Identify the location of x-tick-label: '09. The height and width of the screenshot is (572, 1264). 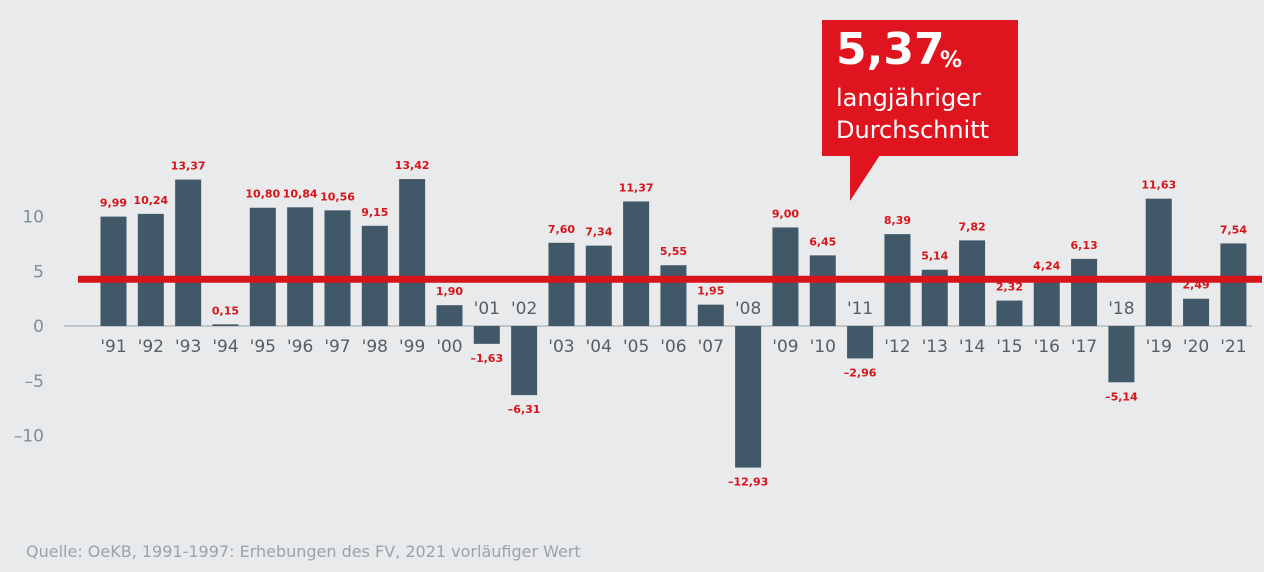
(785, 347).